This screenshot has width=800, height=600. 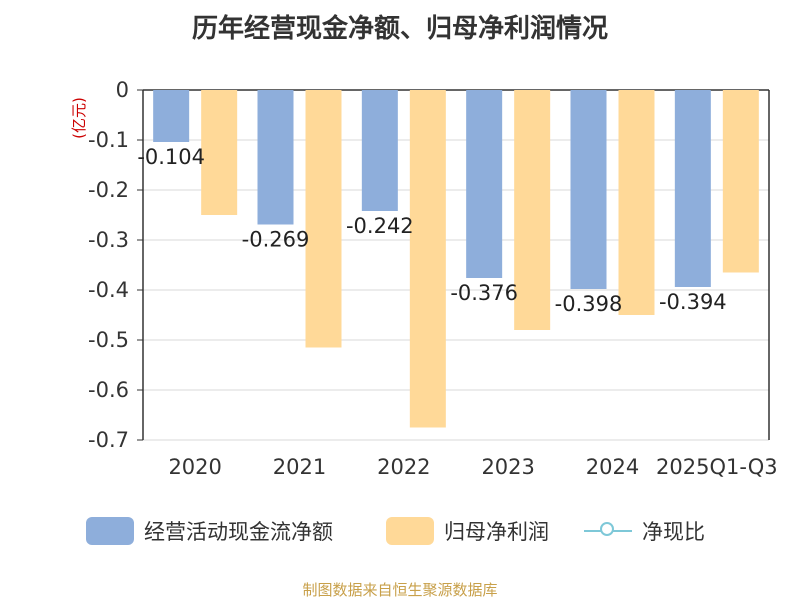 I want to click on data-label-cashflow: -0.269, so click(x=276, y=240).